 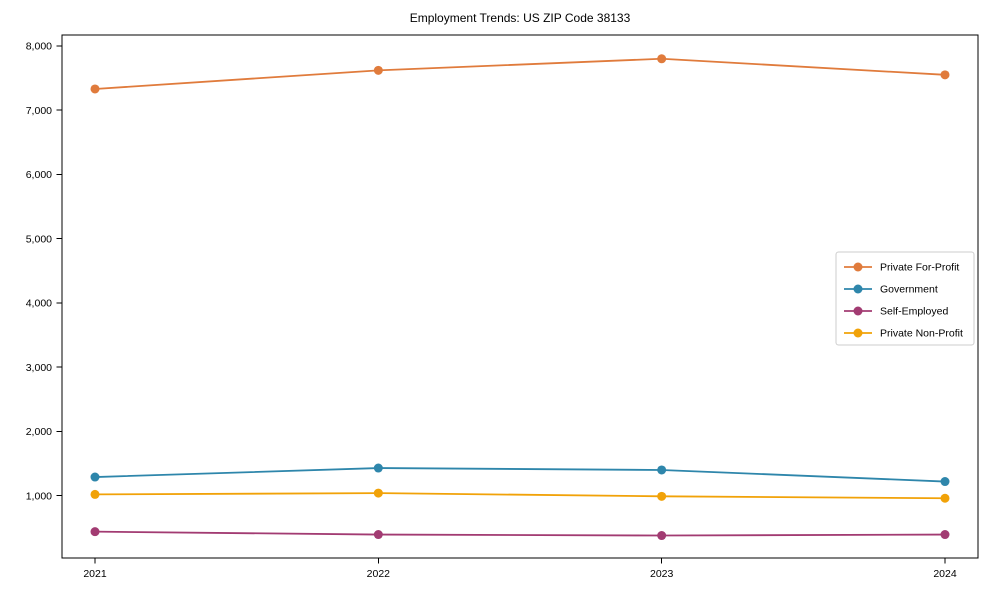 What do you see at coordinates (39, 368) in the screenshot?
I see `y-axis-tick-label: 3,000` at bounding box center [39, 368].